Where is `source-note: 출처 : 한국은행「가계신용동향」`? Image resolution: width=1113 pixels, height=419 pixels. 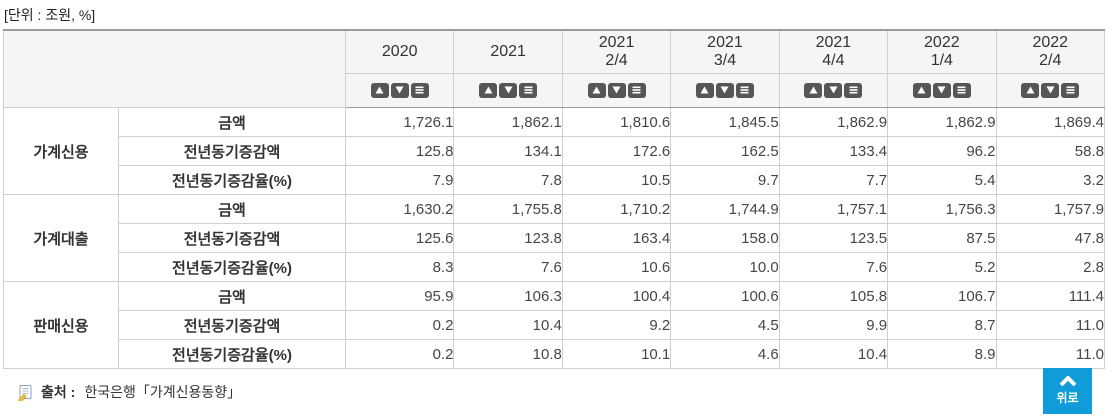 source-note: 출처 : 한국은행「가계신용동향」 is located at coordinates (129, 392).